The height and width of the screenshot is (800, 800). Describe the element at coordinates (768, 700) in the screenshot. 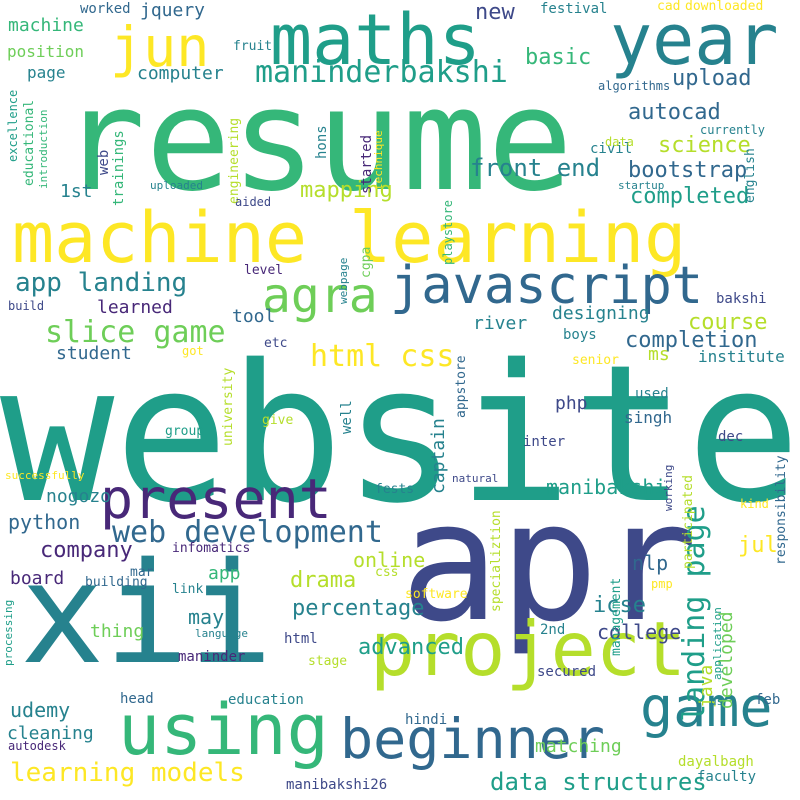

I see `word-feb: feb` at that location.